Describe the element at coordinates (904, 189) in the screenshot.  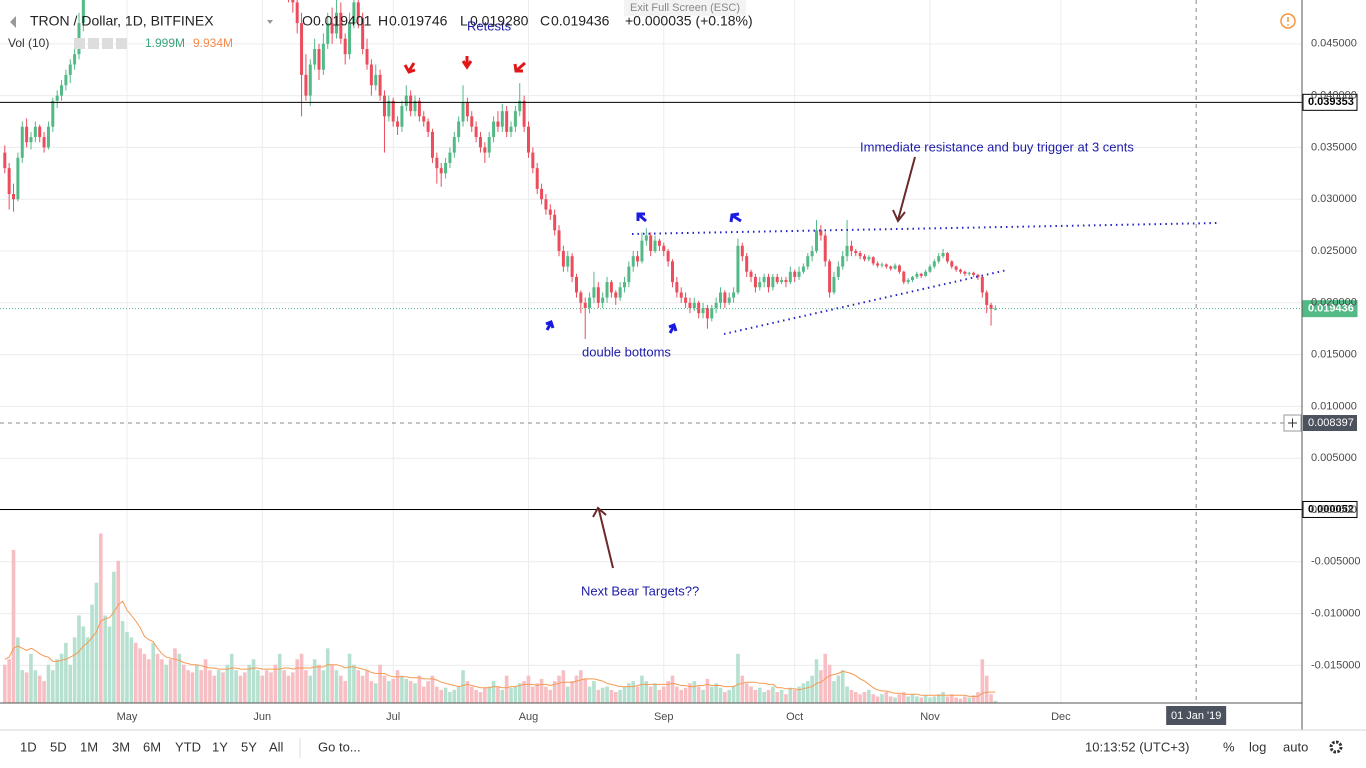
I see `arrow` at that location.